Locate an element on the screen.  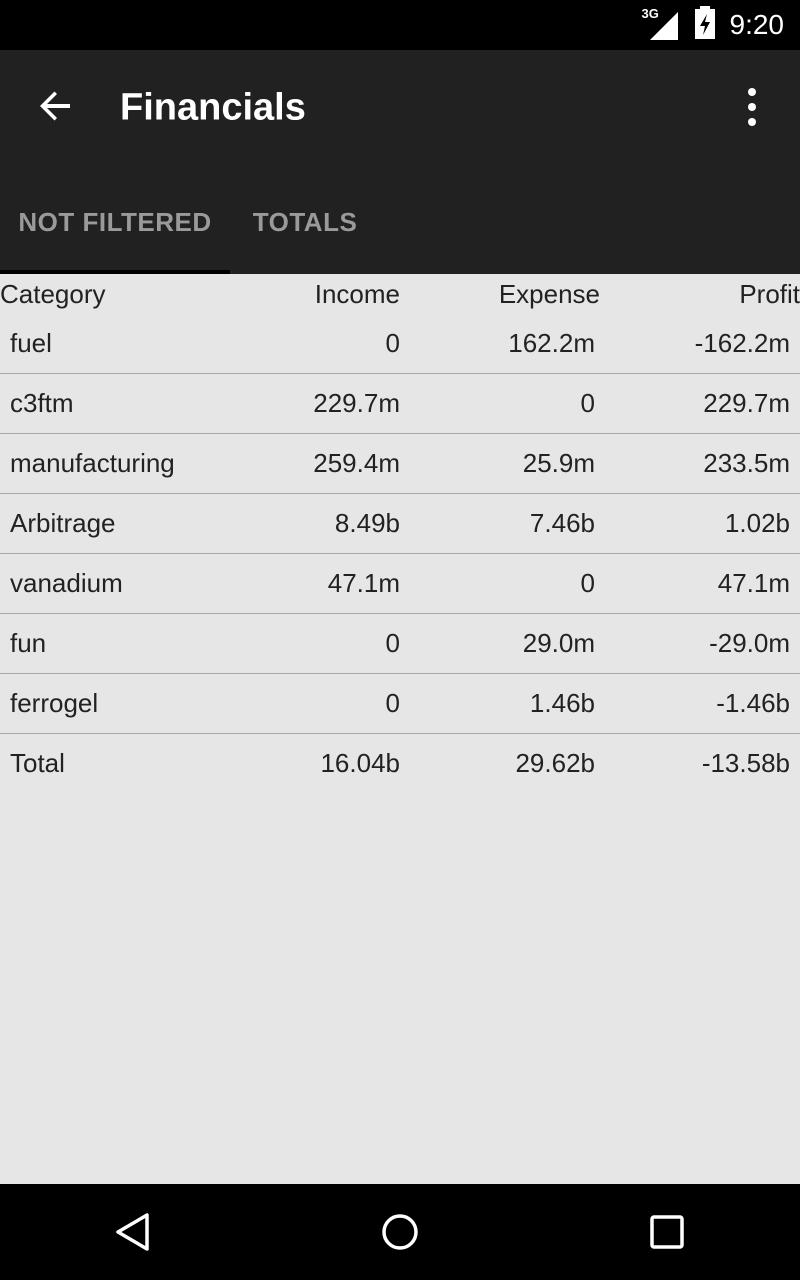
overflow-menu-button is located at coordinates (752, 107).